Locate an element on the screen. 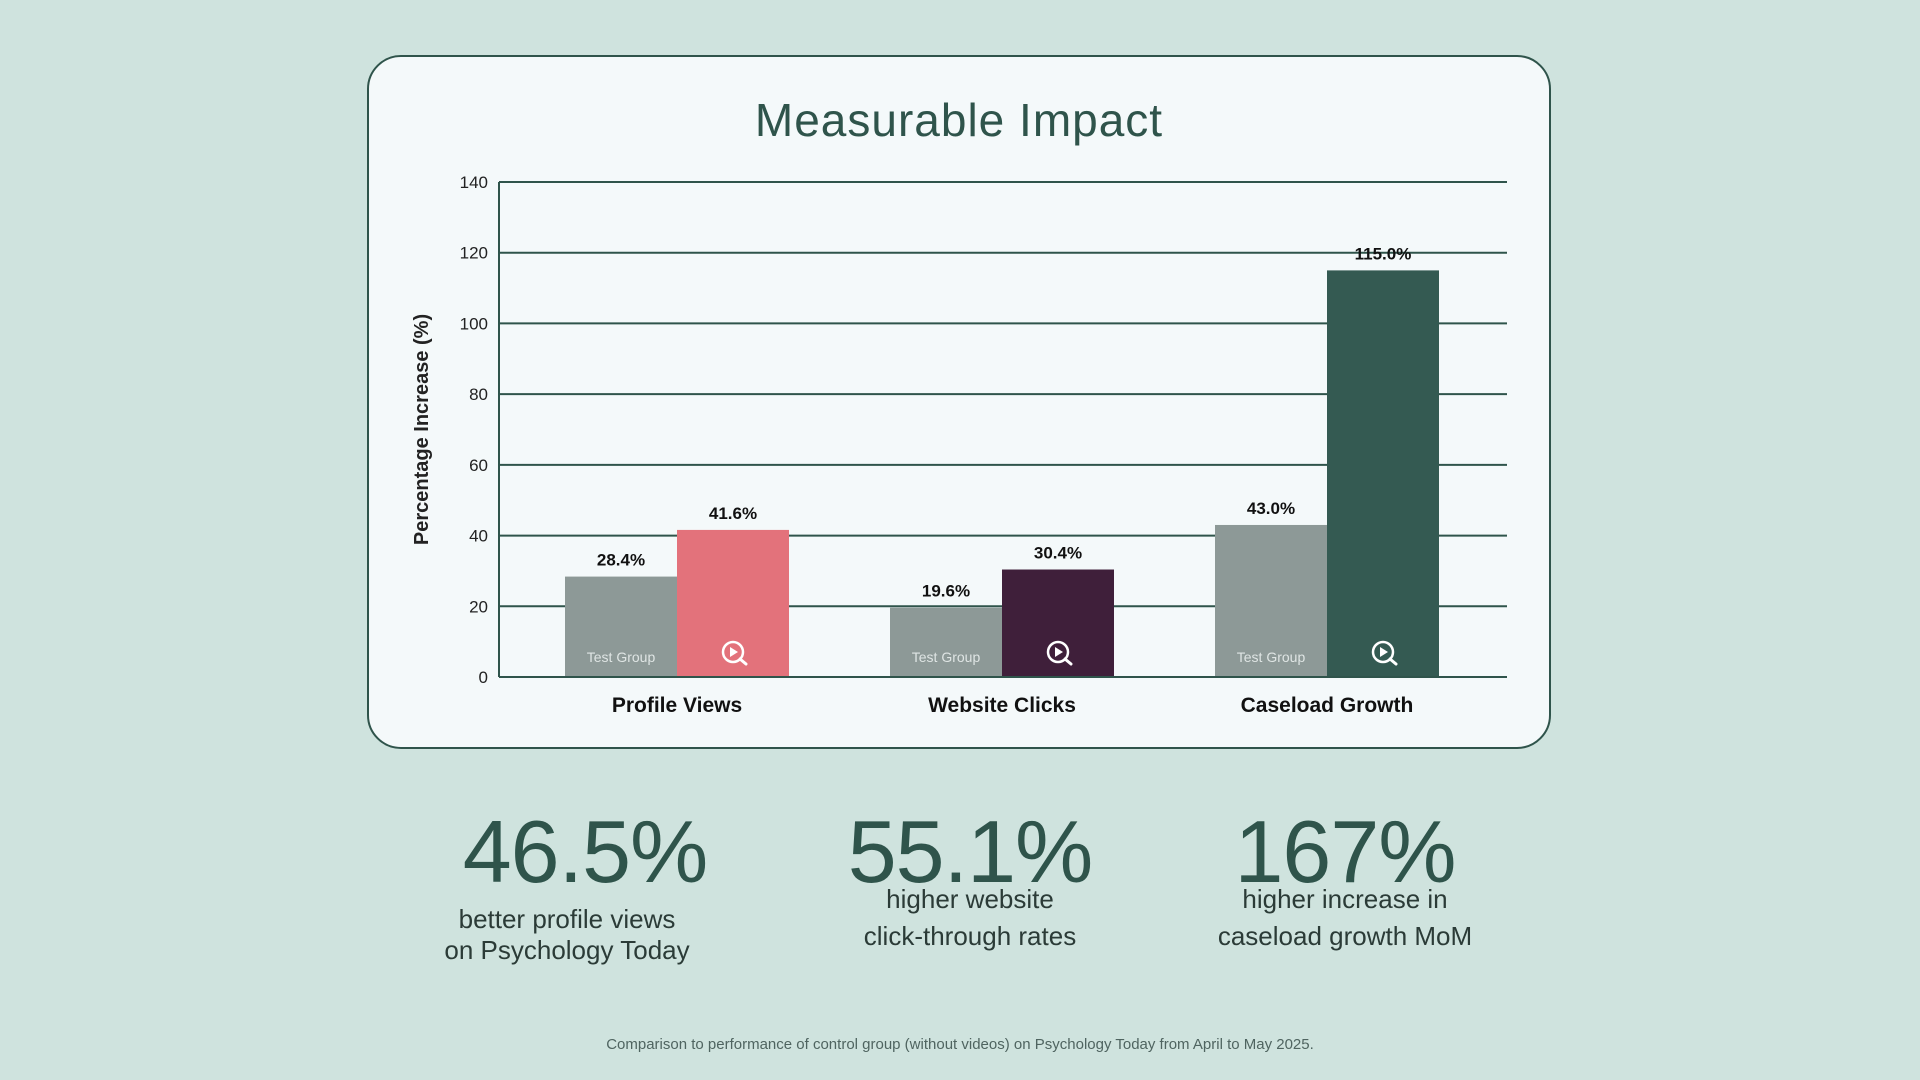 The height and width of the screenshot is (1080, 1920). stat-caption-line: click-through rates is located at coordinates (970, 936).